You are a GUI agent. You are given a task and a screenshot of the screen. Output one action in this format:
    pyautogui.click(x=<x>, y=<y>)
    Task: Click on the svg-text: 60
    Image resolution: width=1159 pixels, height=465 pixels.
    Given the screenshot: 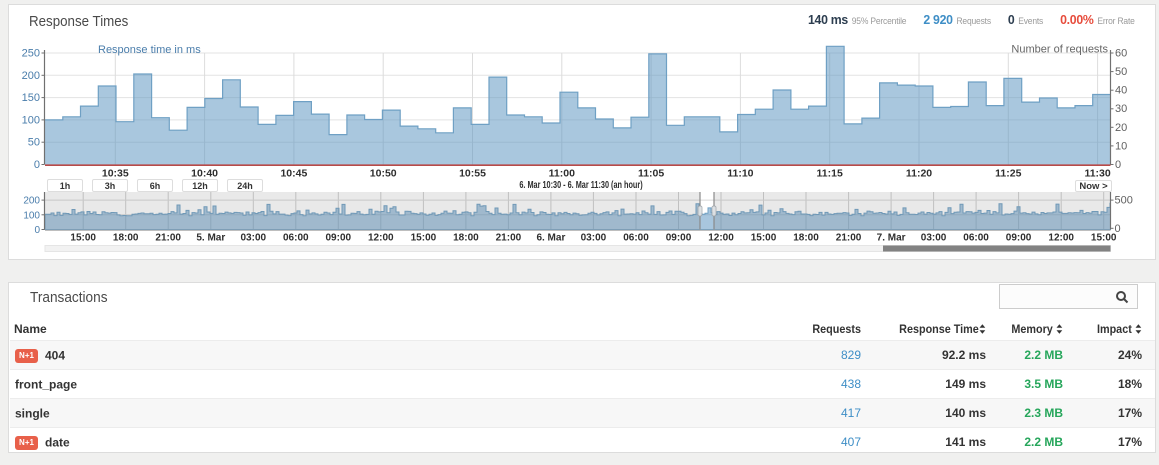 What is the action you would take?
    pyautogui.click(x=1121, y=54)
    